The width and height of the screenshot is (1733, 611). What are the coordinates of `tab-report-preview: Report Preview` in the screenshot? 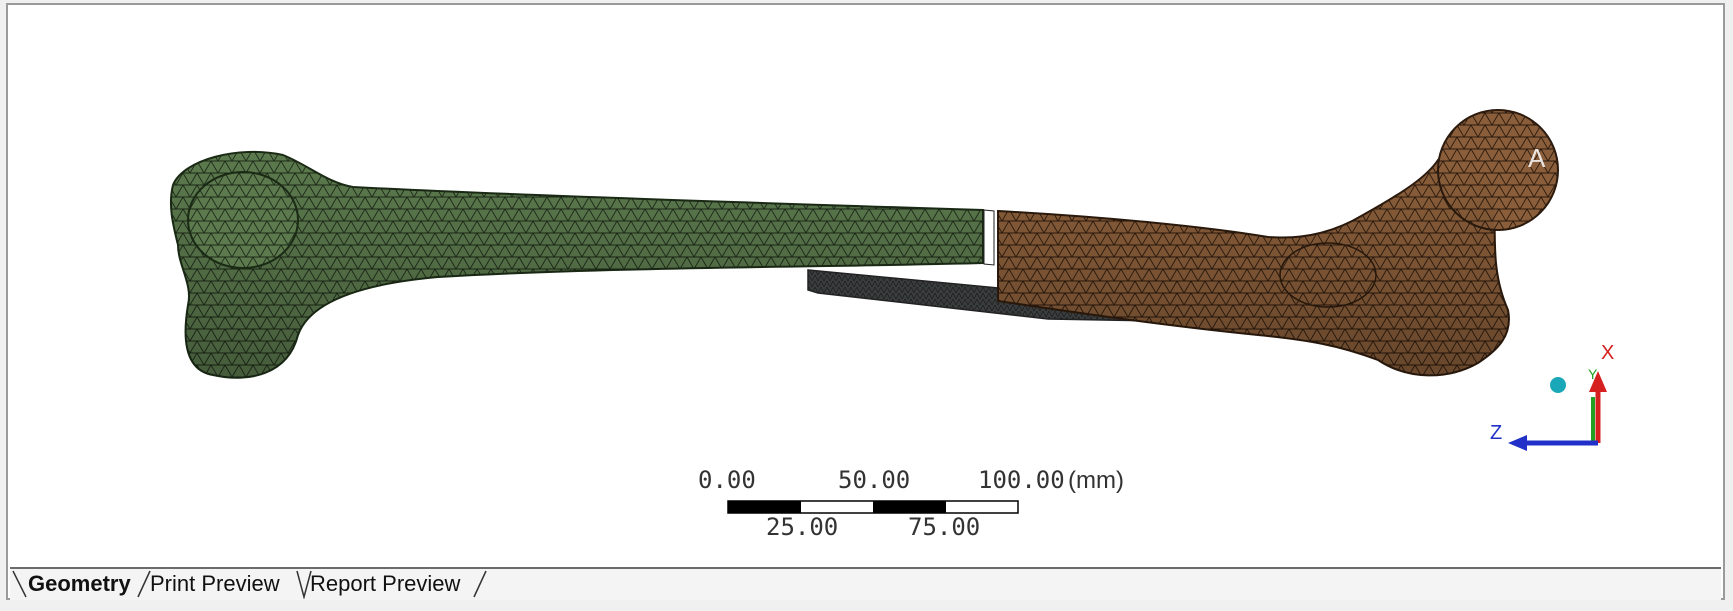 It's located at (385, 583).